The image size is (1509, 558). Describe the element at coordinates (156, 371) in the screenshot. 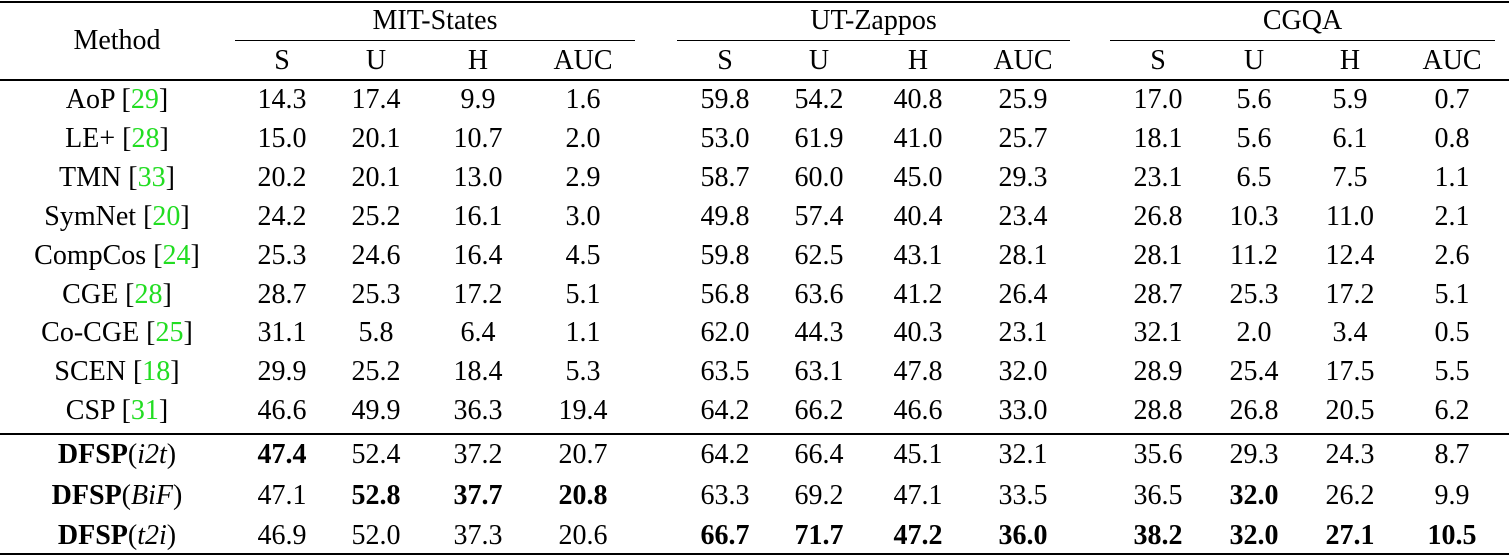

I see `citation: 18` at that location.